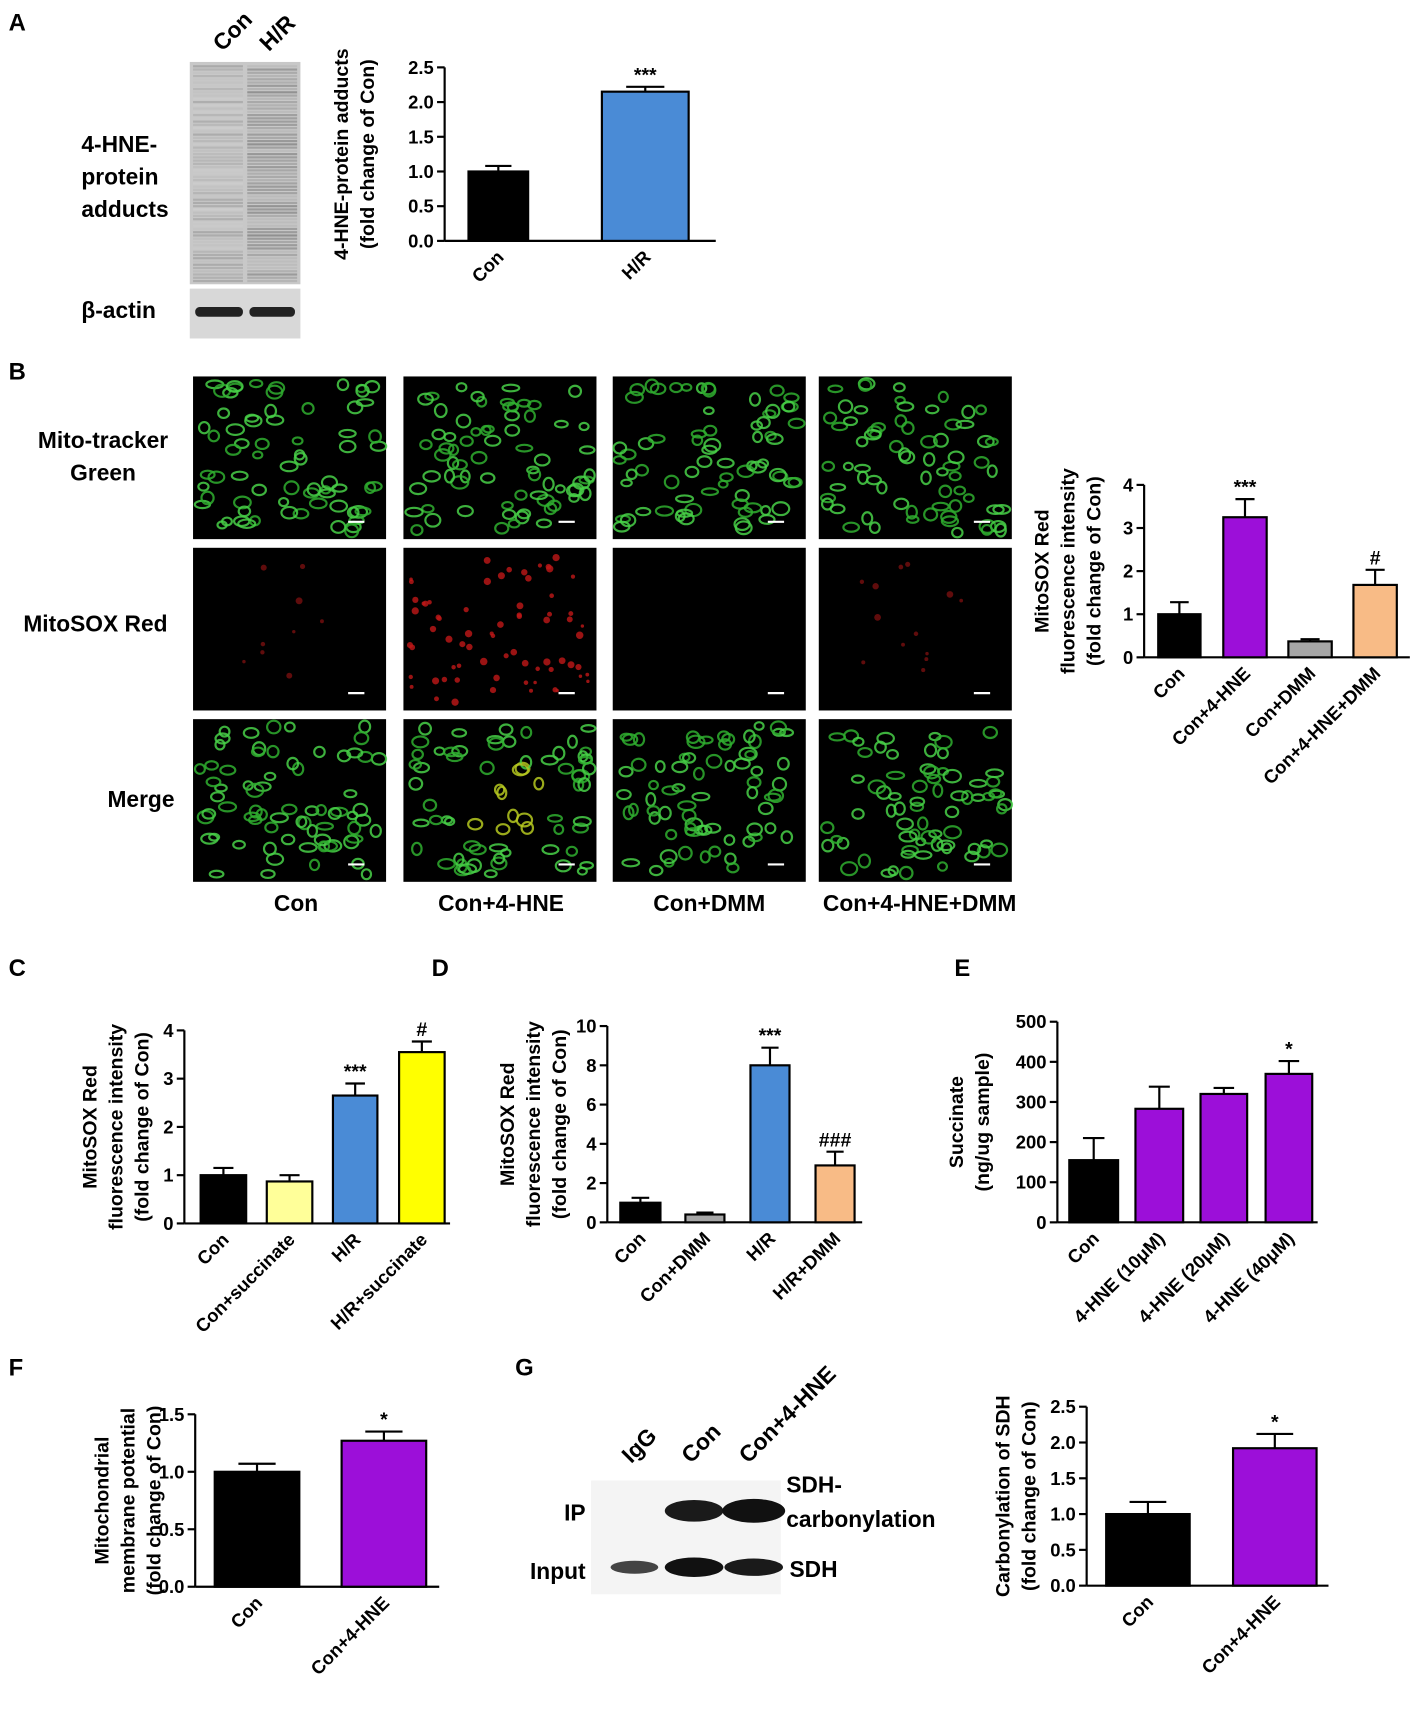 This screenshot has height=1709, width=1412. Describe the element at coordinates (860, 1519) in the screenshot. I see `band-label: carbonylation` at that location.